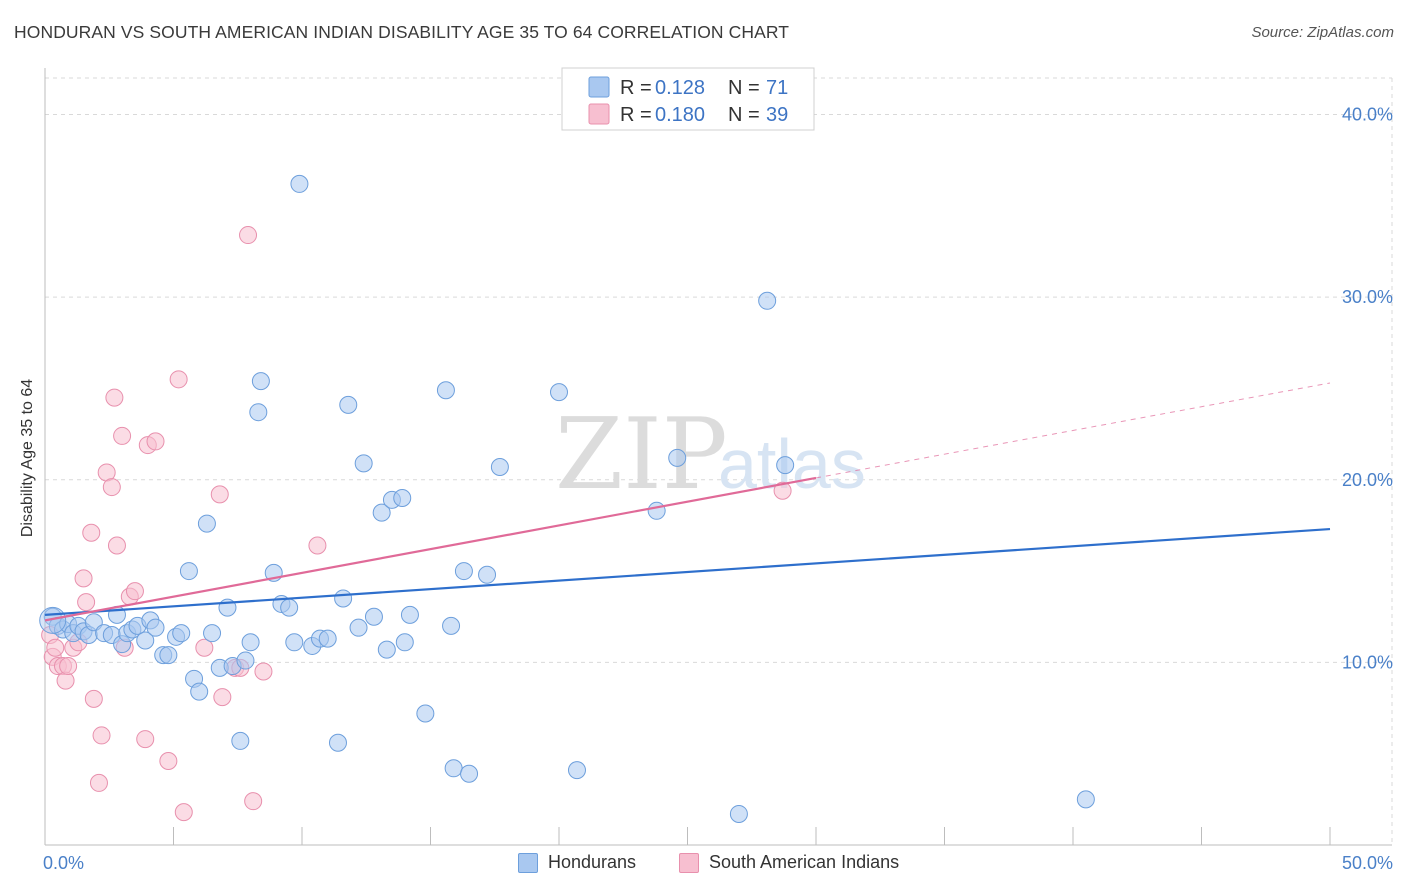 The height and width of the screenshot is (892, 1406). What do you see at coordinates (641, 455) in the screenshot?
I see `watermark-zip: ZIP` at bounding box center [641, 455].